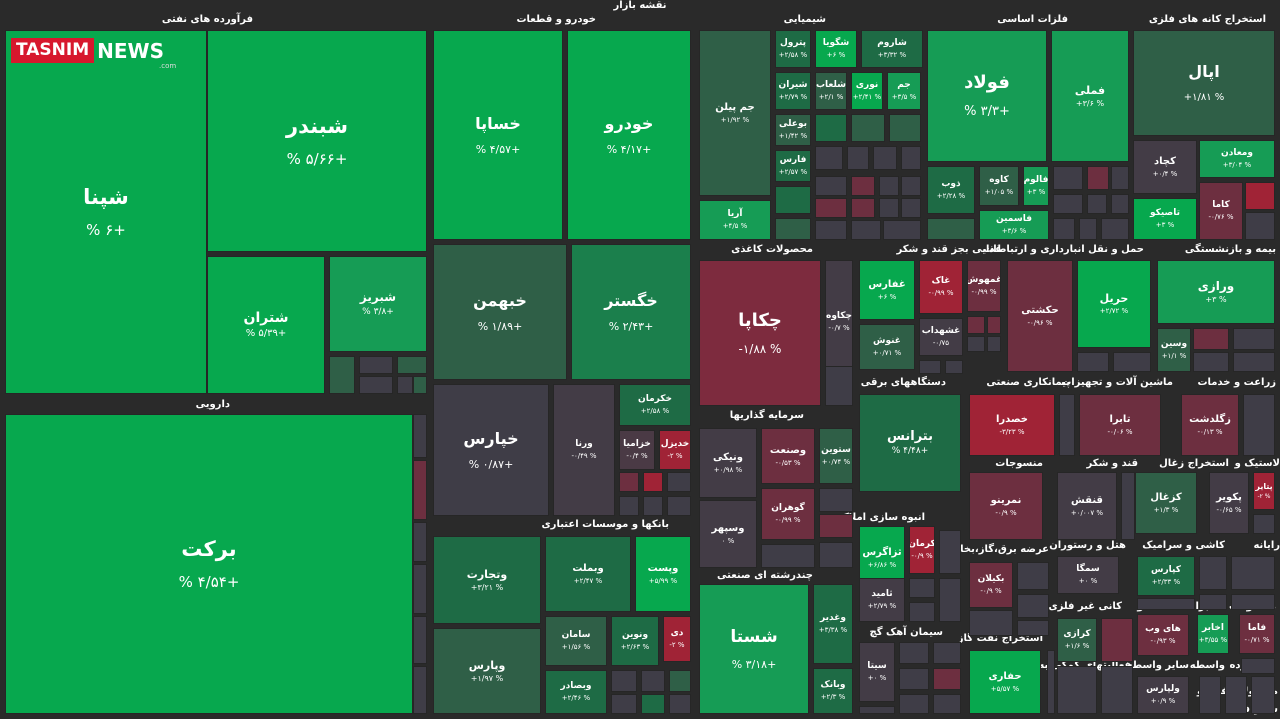 This screenshot has width=1280, height=719. Describe the element at coordinates (1014, 225) in the screenshot. I see `stock-tile: فاسمین +۳/۶ %` at that location.